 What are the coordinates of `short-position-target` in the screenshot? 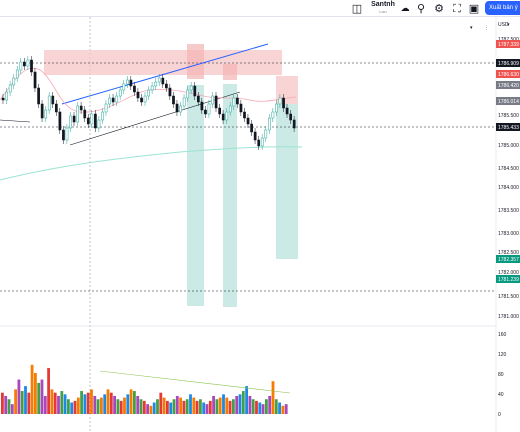 It's located at (287, 181).